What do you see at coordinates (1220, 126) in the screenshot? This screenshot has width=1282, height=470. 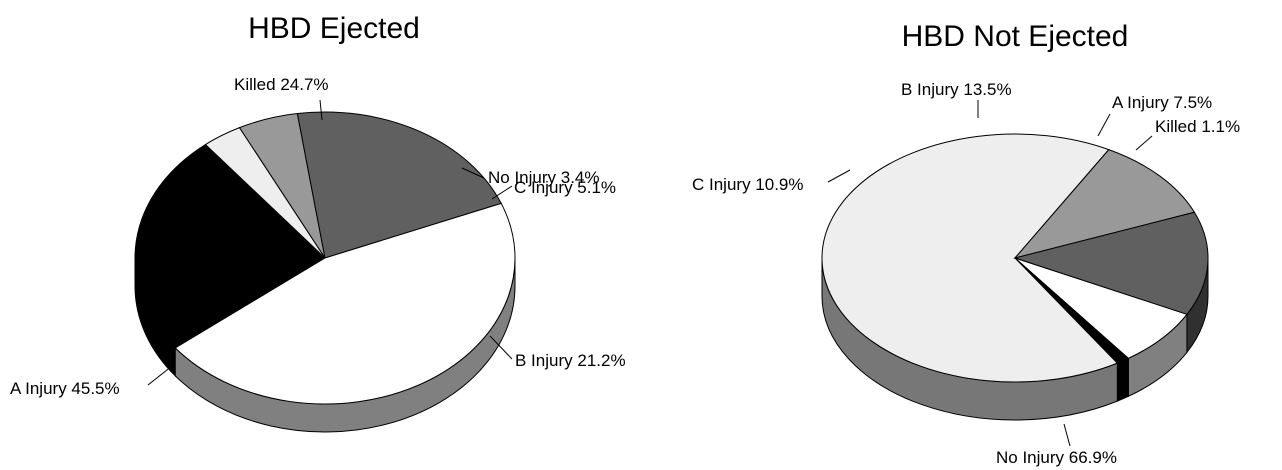 I see `slice-label-value: 1.1%` at bounding box center [1220, 126].